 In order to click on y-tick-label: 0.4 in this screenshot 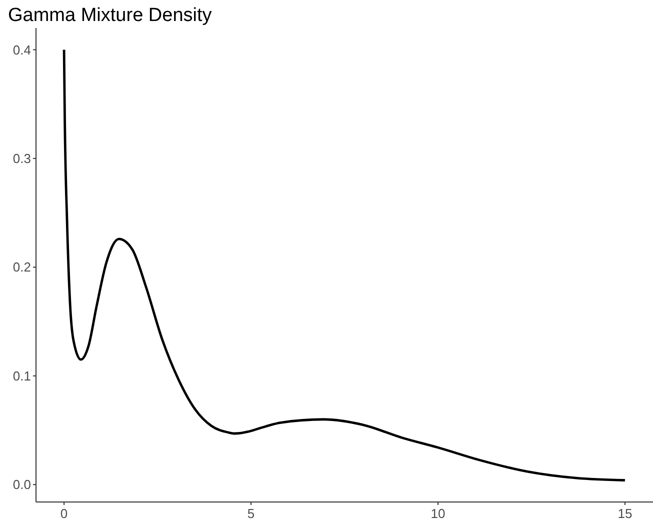, I will do `click(21, 50)`.